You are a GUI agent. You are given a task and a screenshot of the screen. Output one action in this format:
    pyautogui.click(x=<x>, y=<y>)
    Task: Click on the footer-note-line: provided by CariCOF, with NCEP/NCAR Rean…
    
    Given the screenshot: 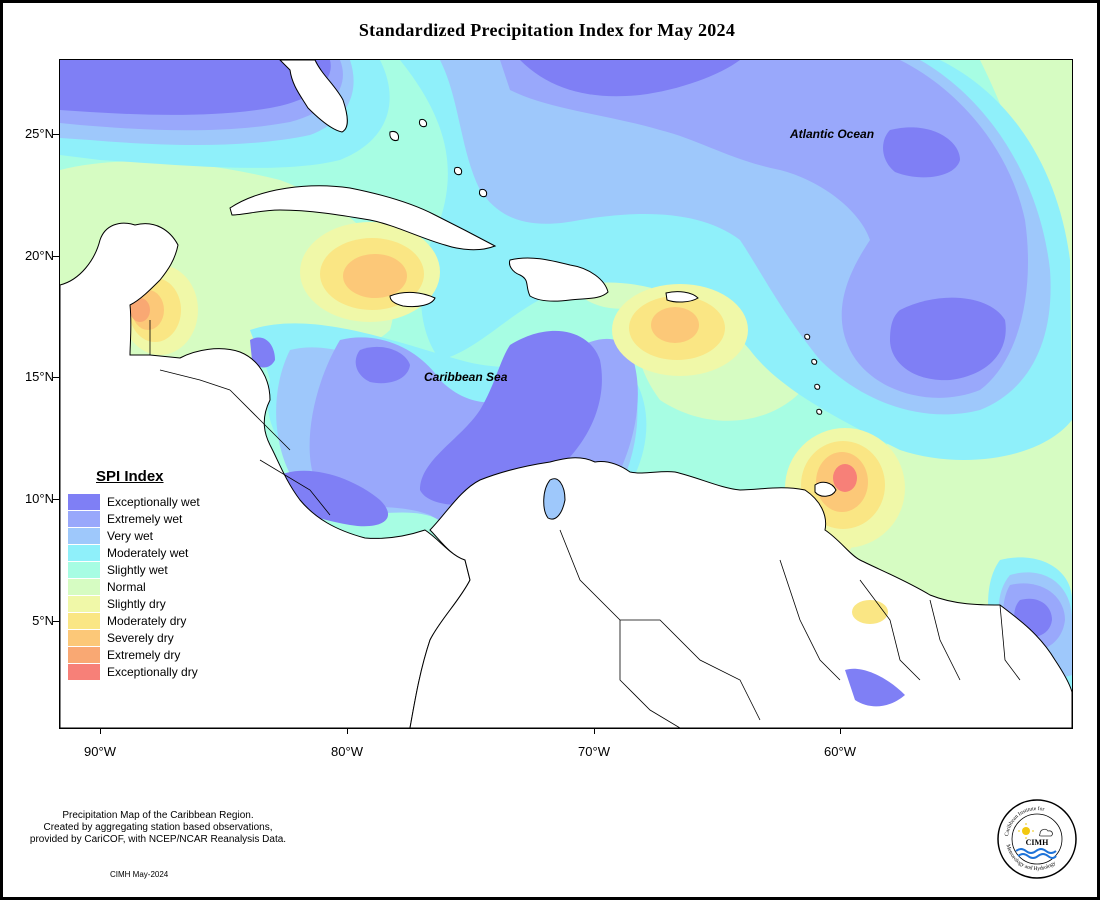 What is the action you would take?
    pyautogui.click(x=158, y=839)
    